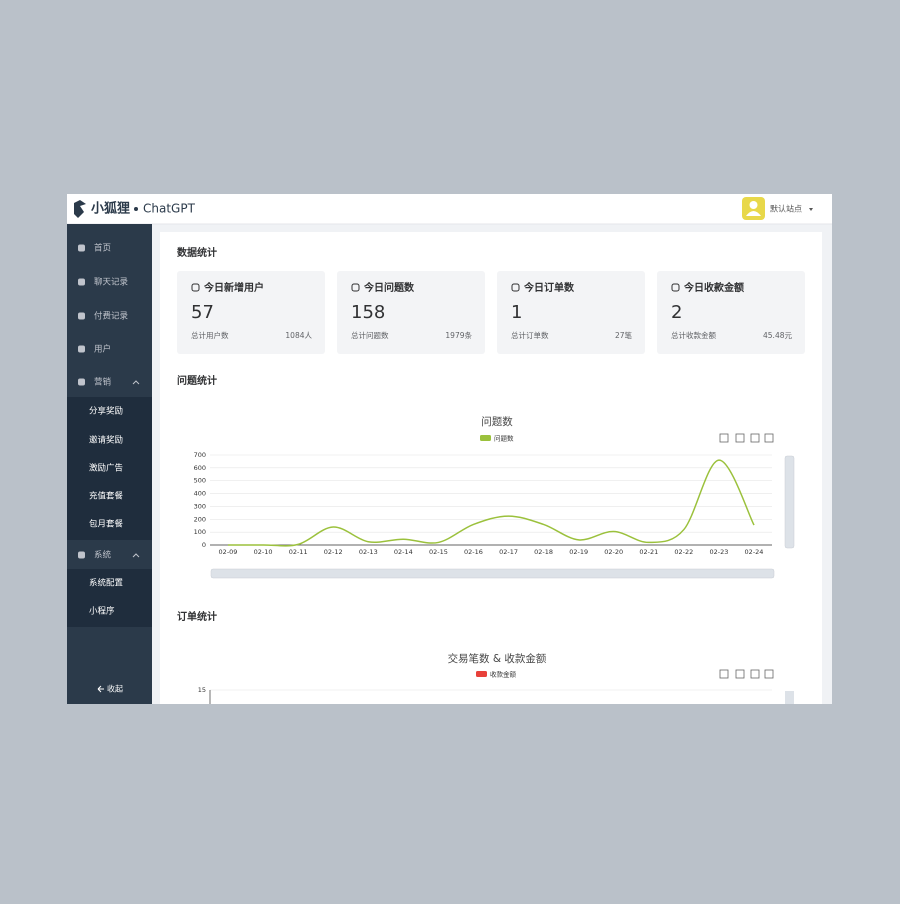 Image resolution: width=900 pixels, height=904 pixels. Describe the element at coordinates (263, 552) in the screenshot. I see `x-tick-label: 02-10` at that location.